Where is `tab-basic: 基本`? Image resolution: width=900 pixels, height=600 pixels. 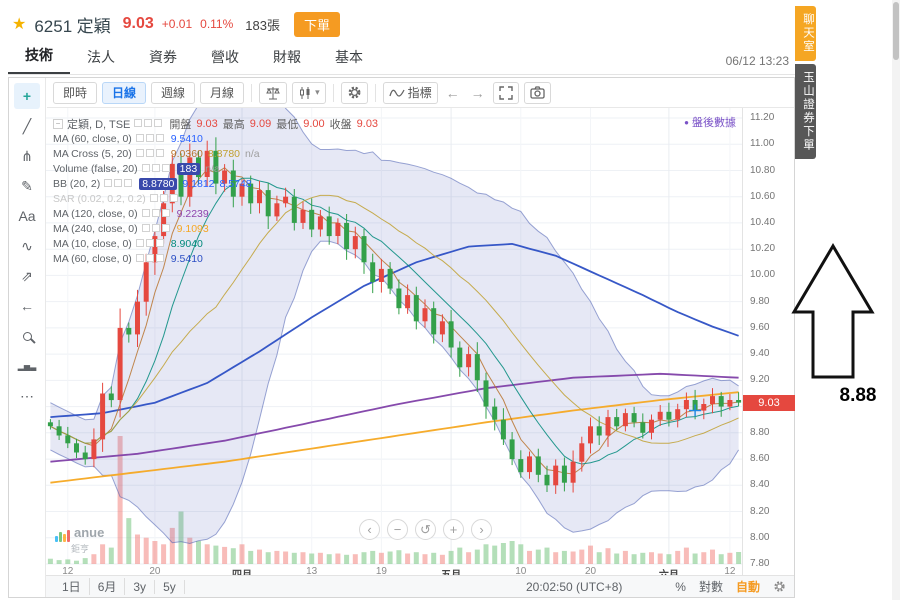 tab-basic: 基本 is located at coordinates (349, 57).